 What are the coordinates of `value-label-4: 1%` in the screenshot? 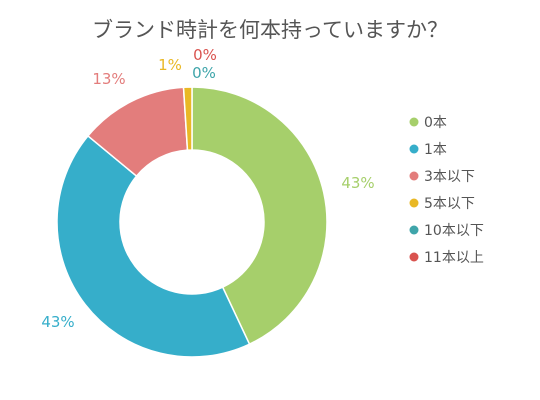 It's located at (170, 65).